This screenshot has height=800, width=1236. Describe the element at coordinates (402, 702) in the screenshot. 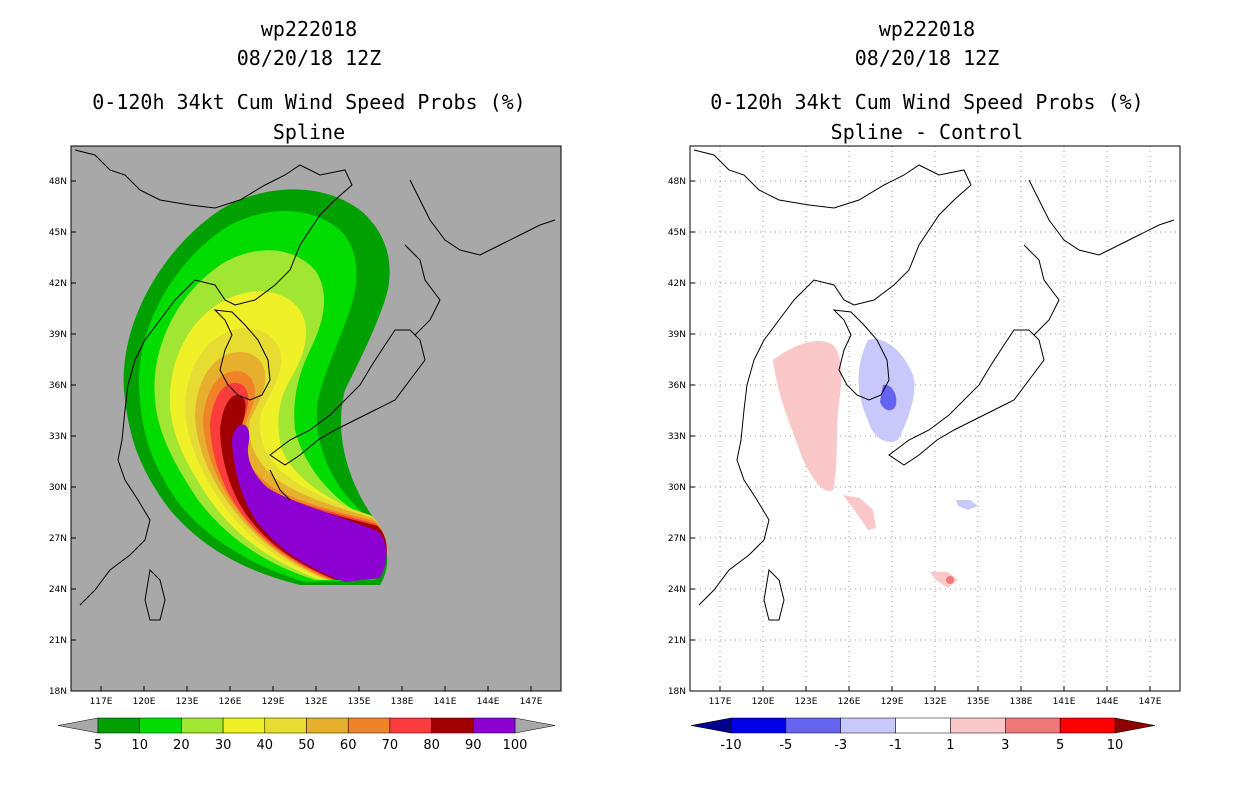

I see `lon-label: 138E` at that location.